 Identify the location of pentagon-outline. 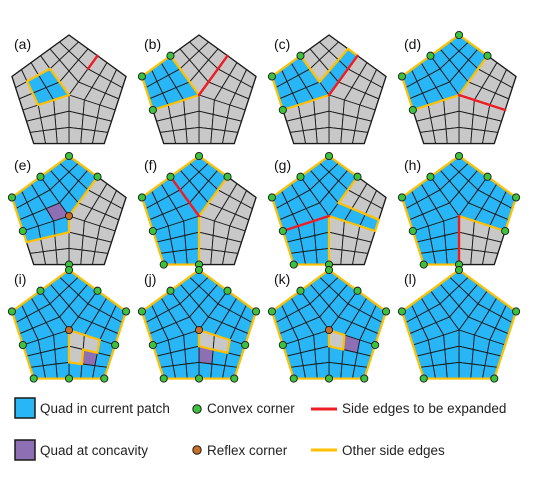
(69, 89).